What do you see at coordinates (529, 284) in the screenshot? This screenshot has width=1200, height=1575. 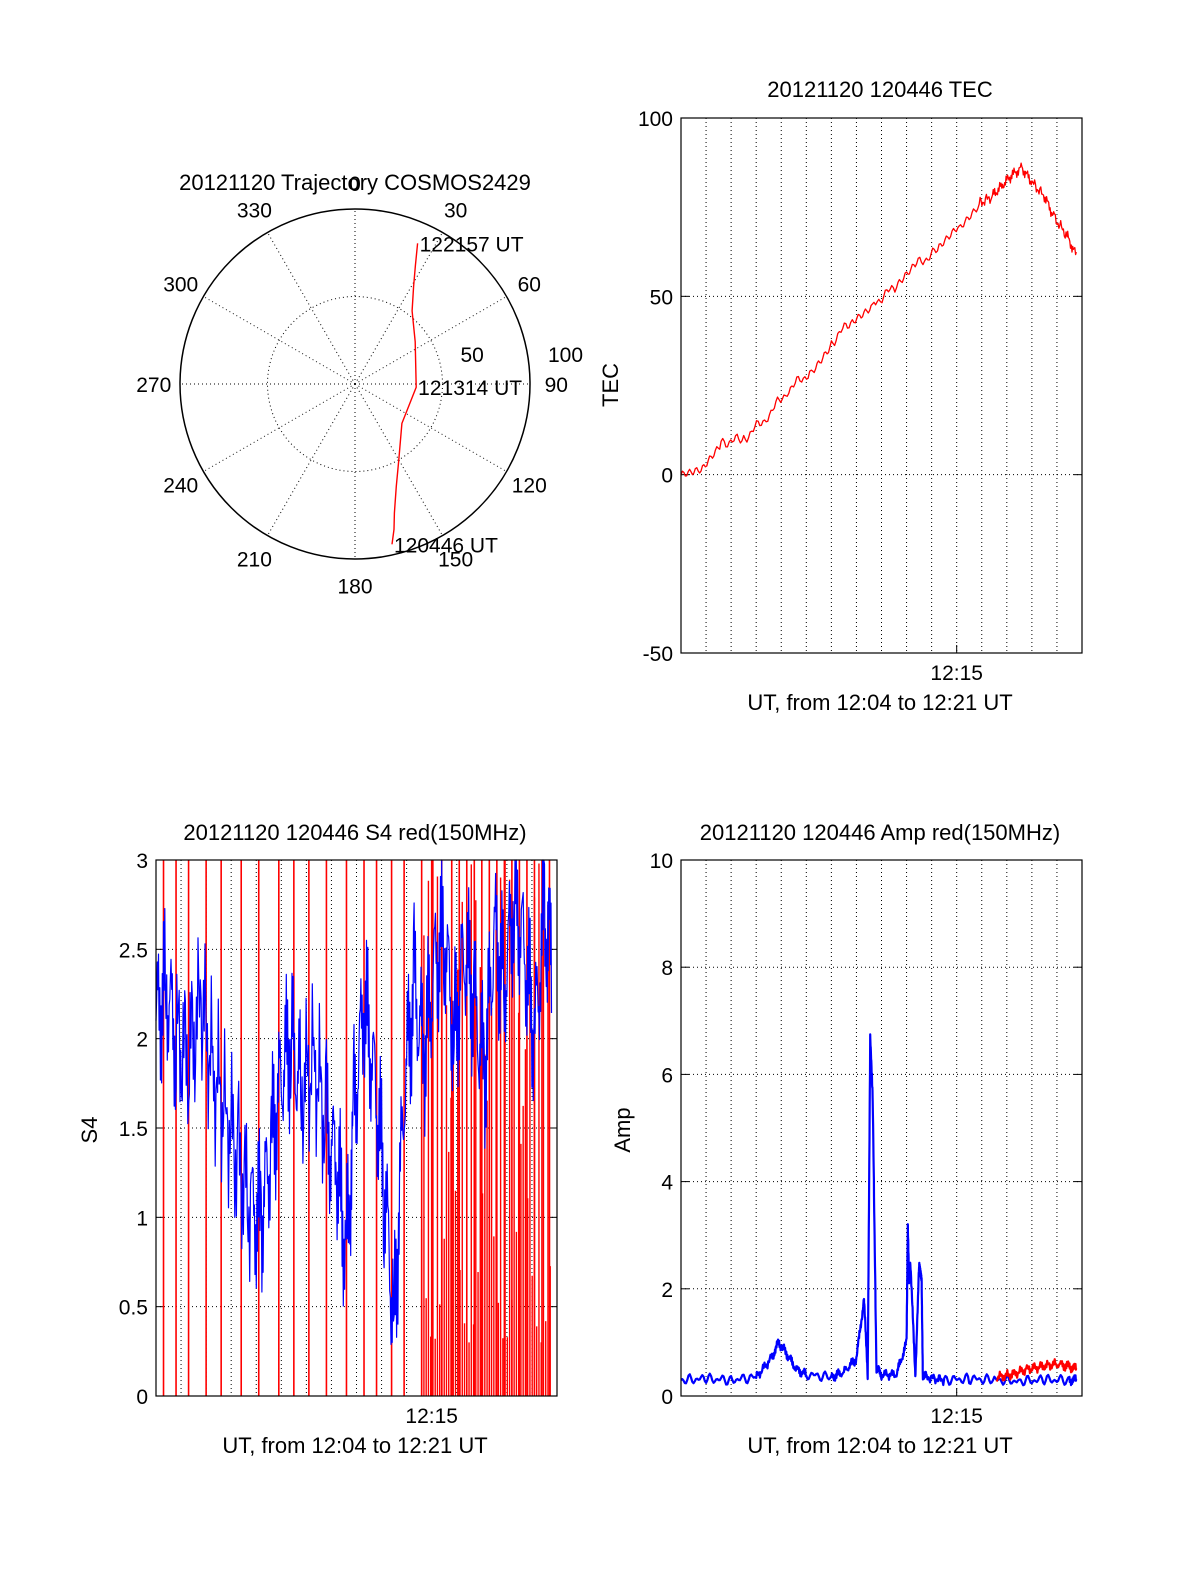 I see `polar-angle-label: 60` at bounding box center [529, 284].